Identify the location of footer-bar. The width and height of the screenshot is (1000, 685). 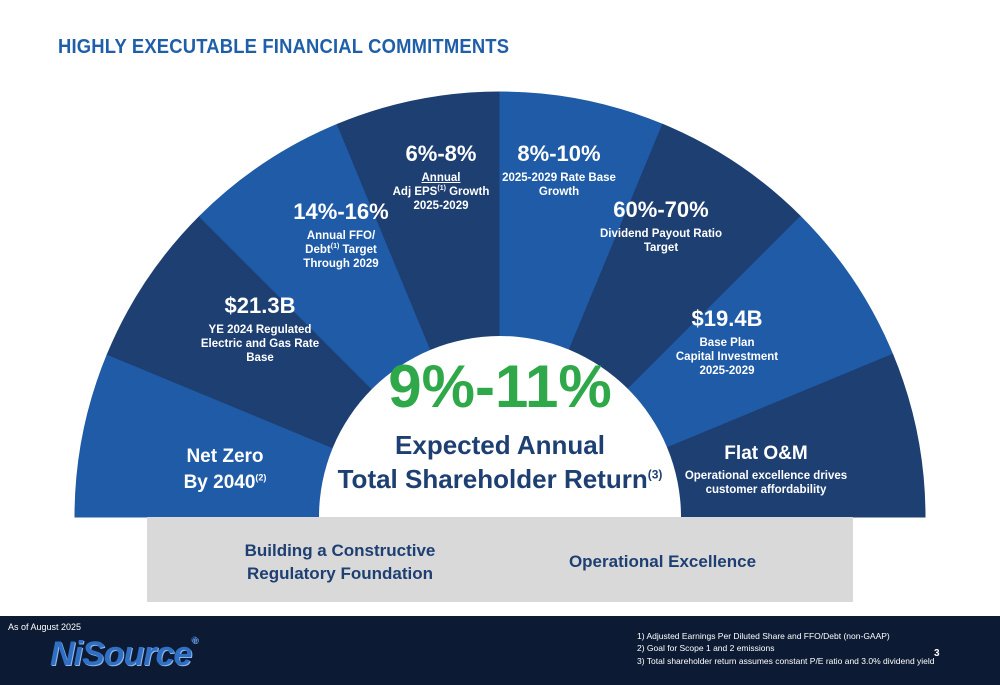
(500, 650).